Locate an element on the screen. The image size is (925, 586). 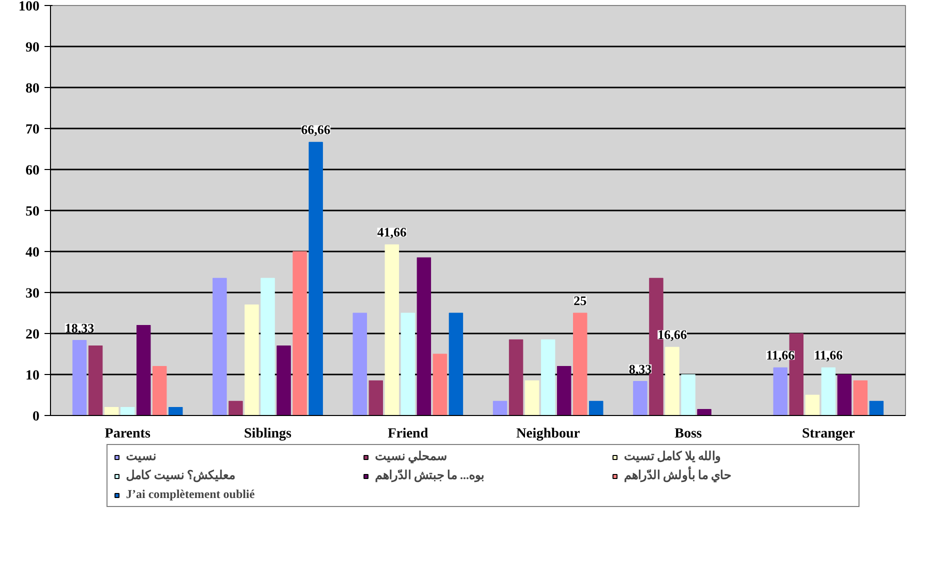
legend-label: نسيت is located at coordinates (141, 456).